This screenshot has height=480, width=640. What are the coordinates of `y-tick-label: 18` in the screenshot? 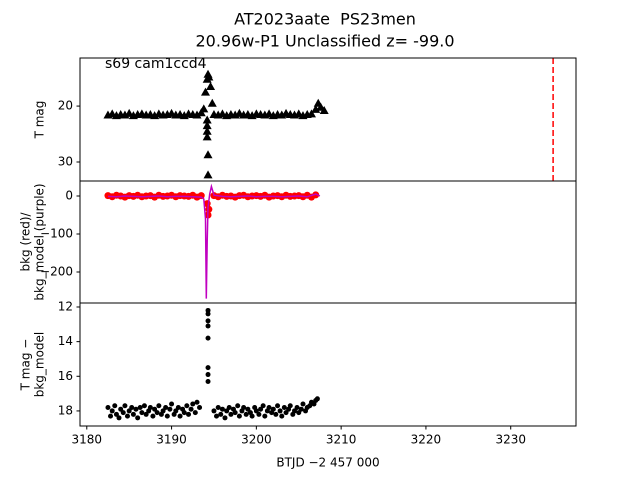 It's located at (65, 410).